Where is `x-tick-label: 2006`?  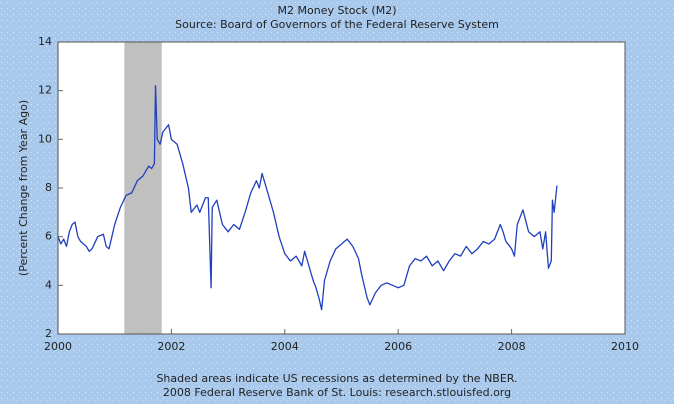
x-tick-label: 2006 is located at coordinates (398, 346).